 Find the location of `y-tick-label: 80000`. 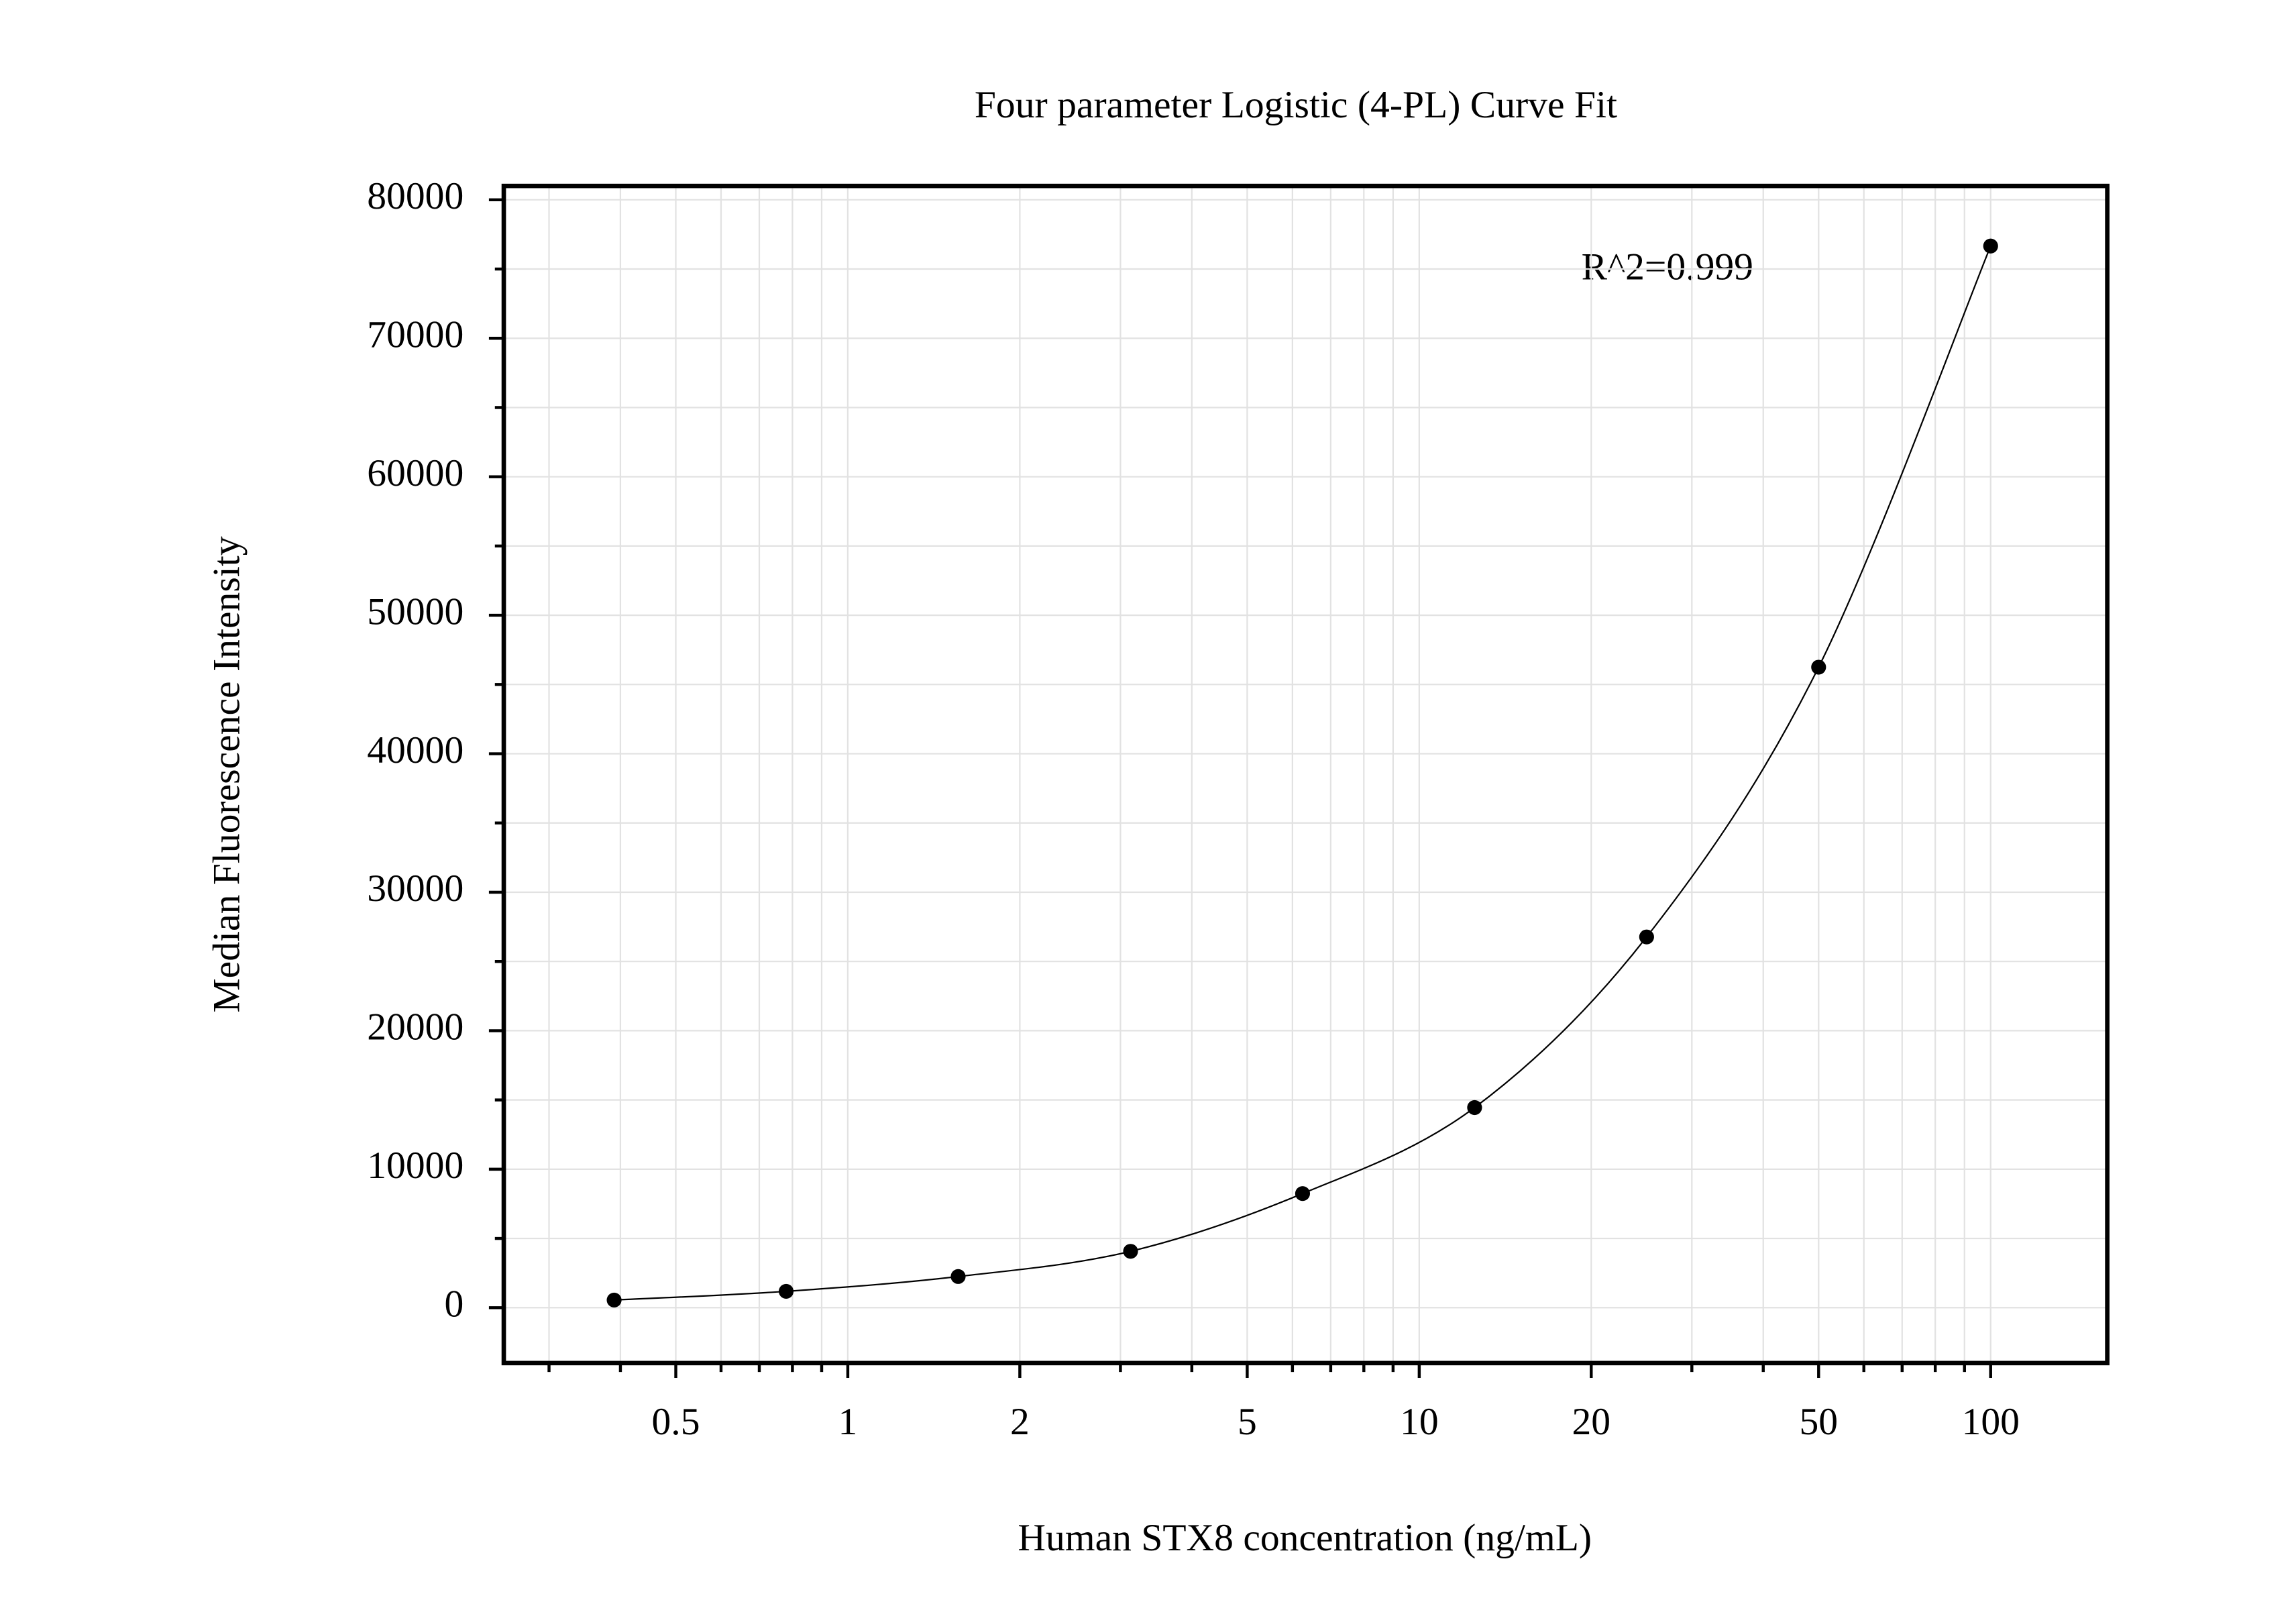

y-tick-label: 80000 is located at coordinates (415, 196).